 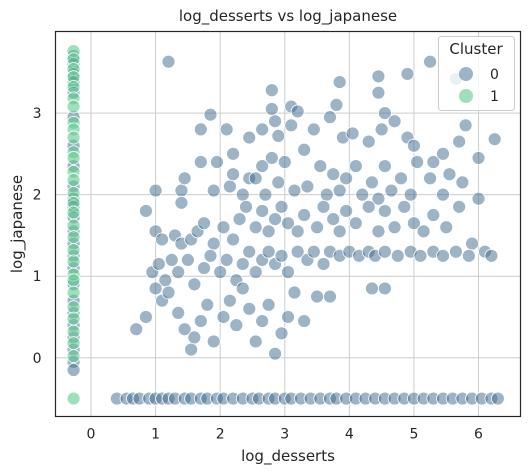 I want to click on legend: Cluster 0 1, so click(x=476, y=73).